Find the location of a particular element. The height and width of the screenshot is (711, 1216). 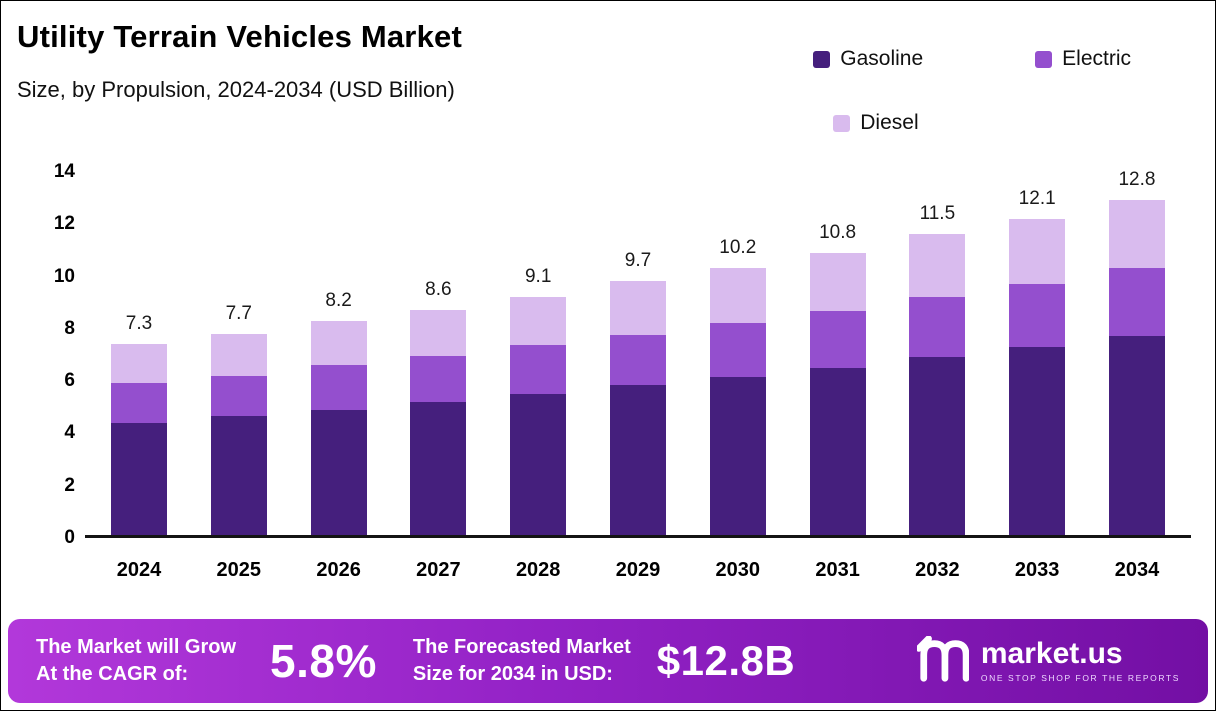

forecast-value: $12.8B is located at coordinates (726, 660).